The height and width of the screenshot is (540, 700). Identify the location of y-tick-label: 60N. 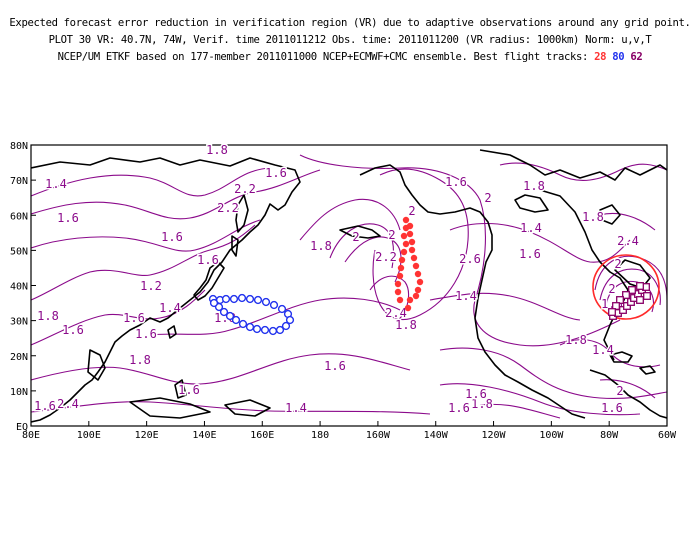
(19, 216).